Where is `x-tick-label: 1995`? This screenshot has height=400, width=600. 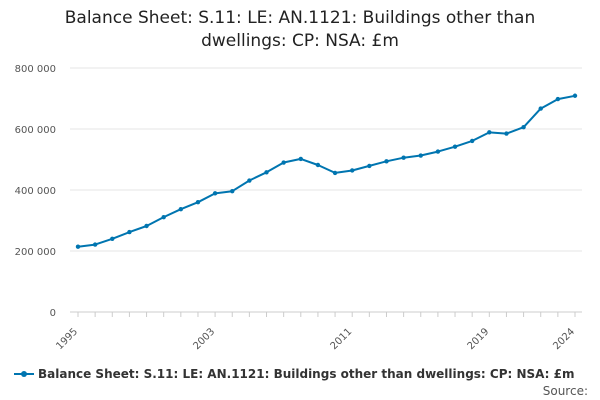
x-tick-label: 1995 is located at coordinates (67, 339).